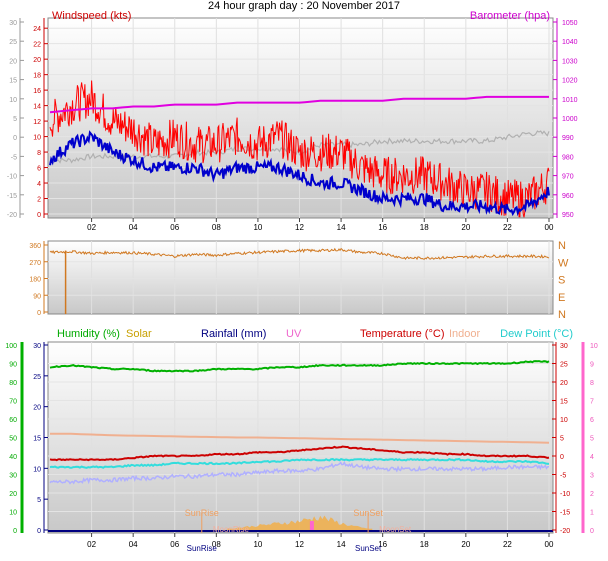 This screenshot has width=608, height=561. I want to click on outer-tick-label: 30, so click(13, 23).